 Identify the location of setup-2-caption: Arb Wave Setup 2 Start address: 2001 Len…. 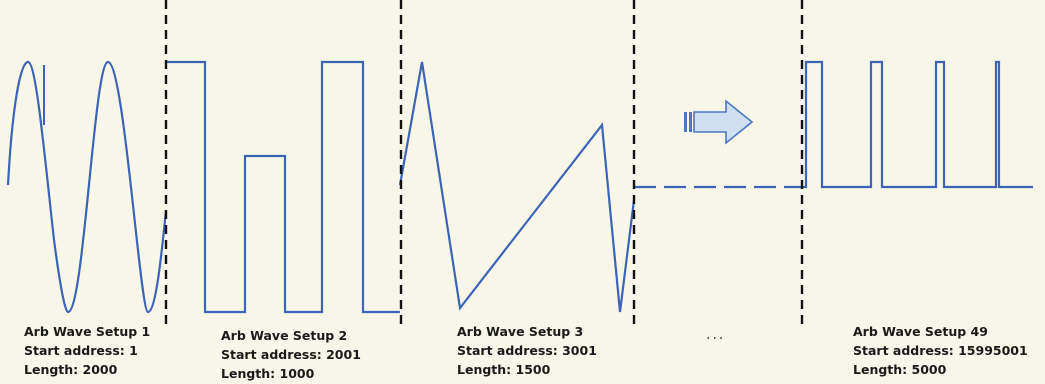
(291, 354).